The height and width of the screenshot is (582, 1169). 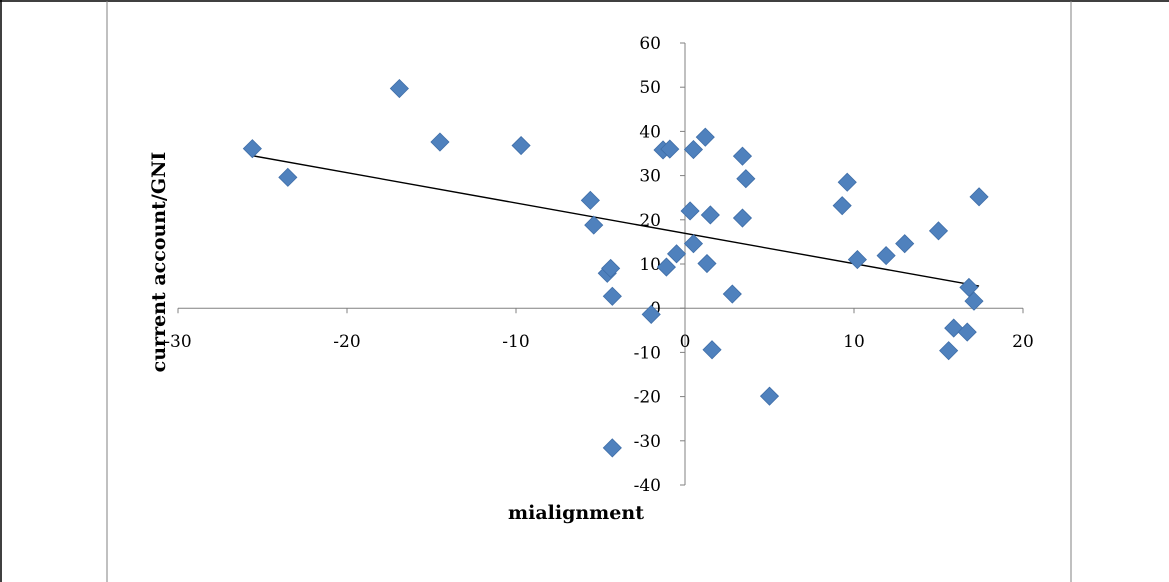 What do you see at coordinates (650, 177) in the screenshot?
I see `y-tick-label: 30` at bounding box center [650, 177].